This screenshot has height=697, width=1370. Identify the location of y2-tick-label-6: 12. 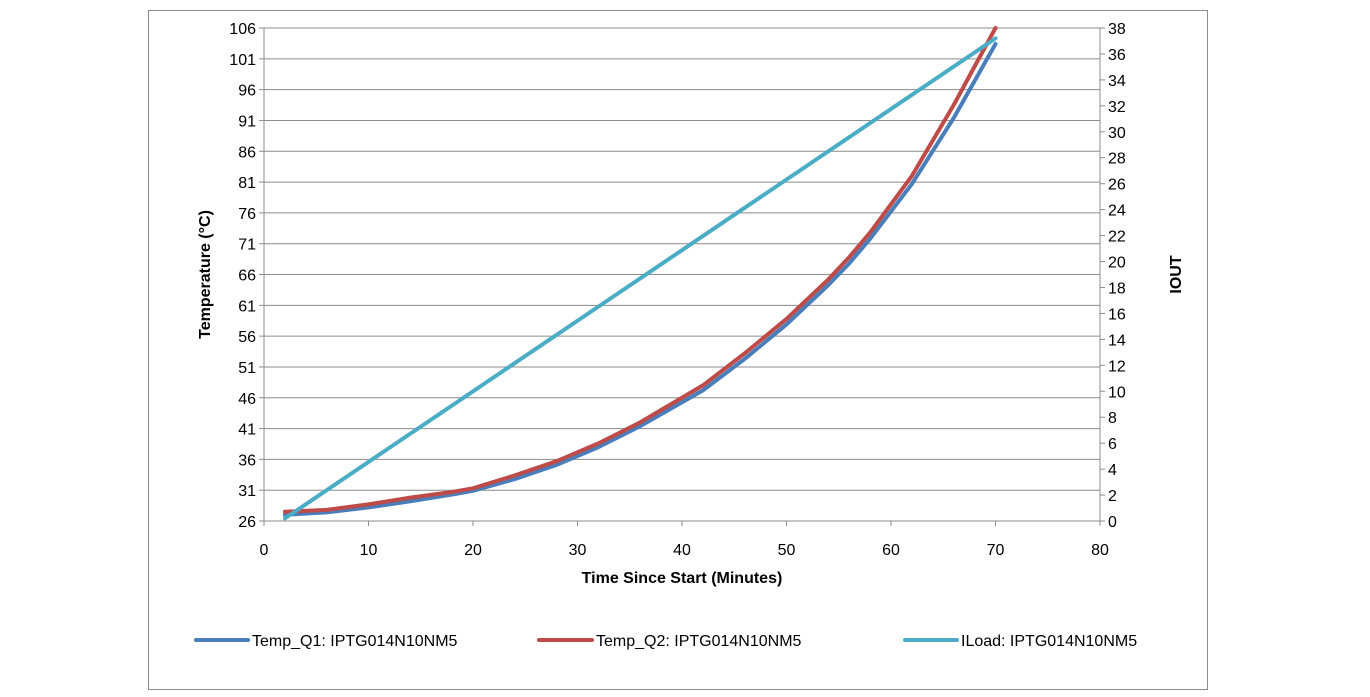
(1117, 366).